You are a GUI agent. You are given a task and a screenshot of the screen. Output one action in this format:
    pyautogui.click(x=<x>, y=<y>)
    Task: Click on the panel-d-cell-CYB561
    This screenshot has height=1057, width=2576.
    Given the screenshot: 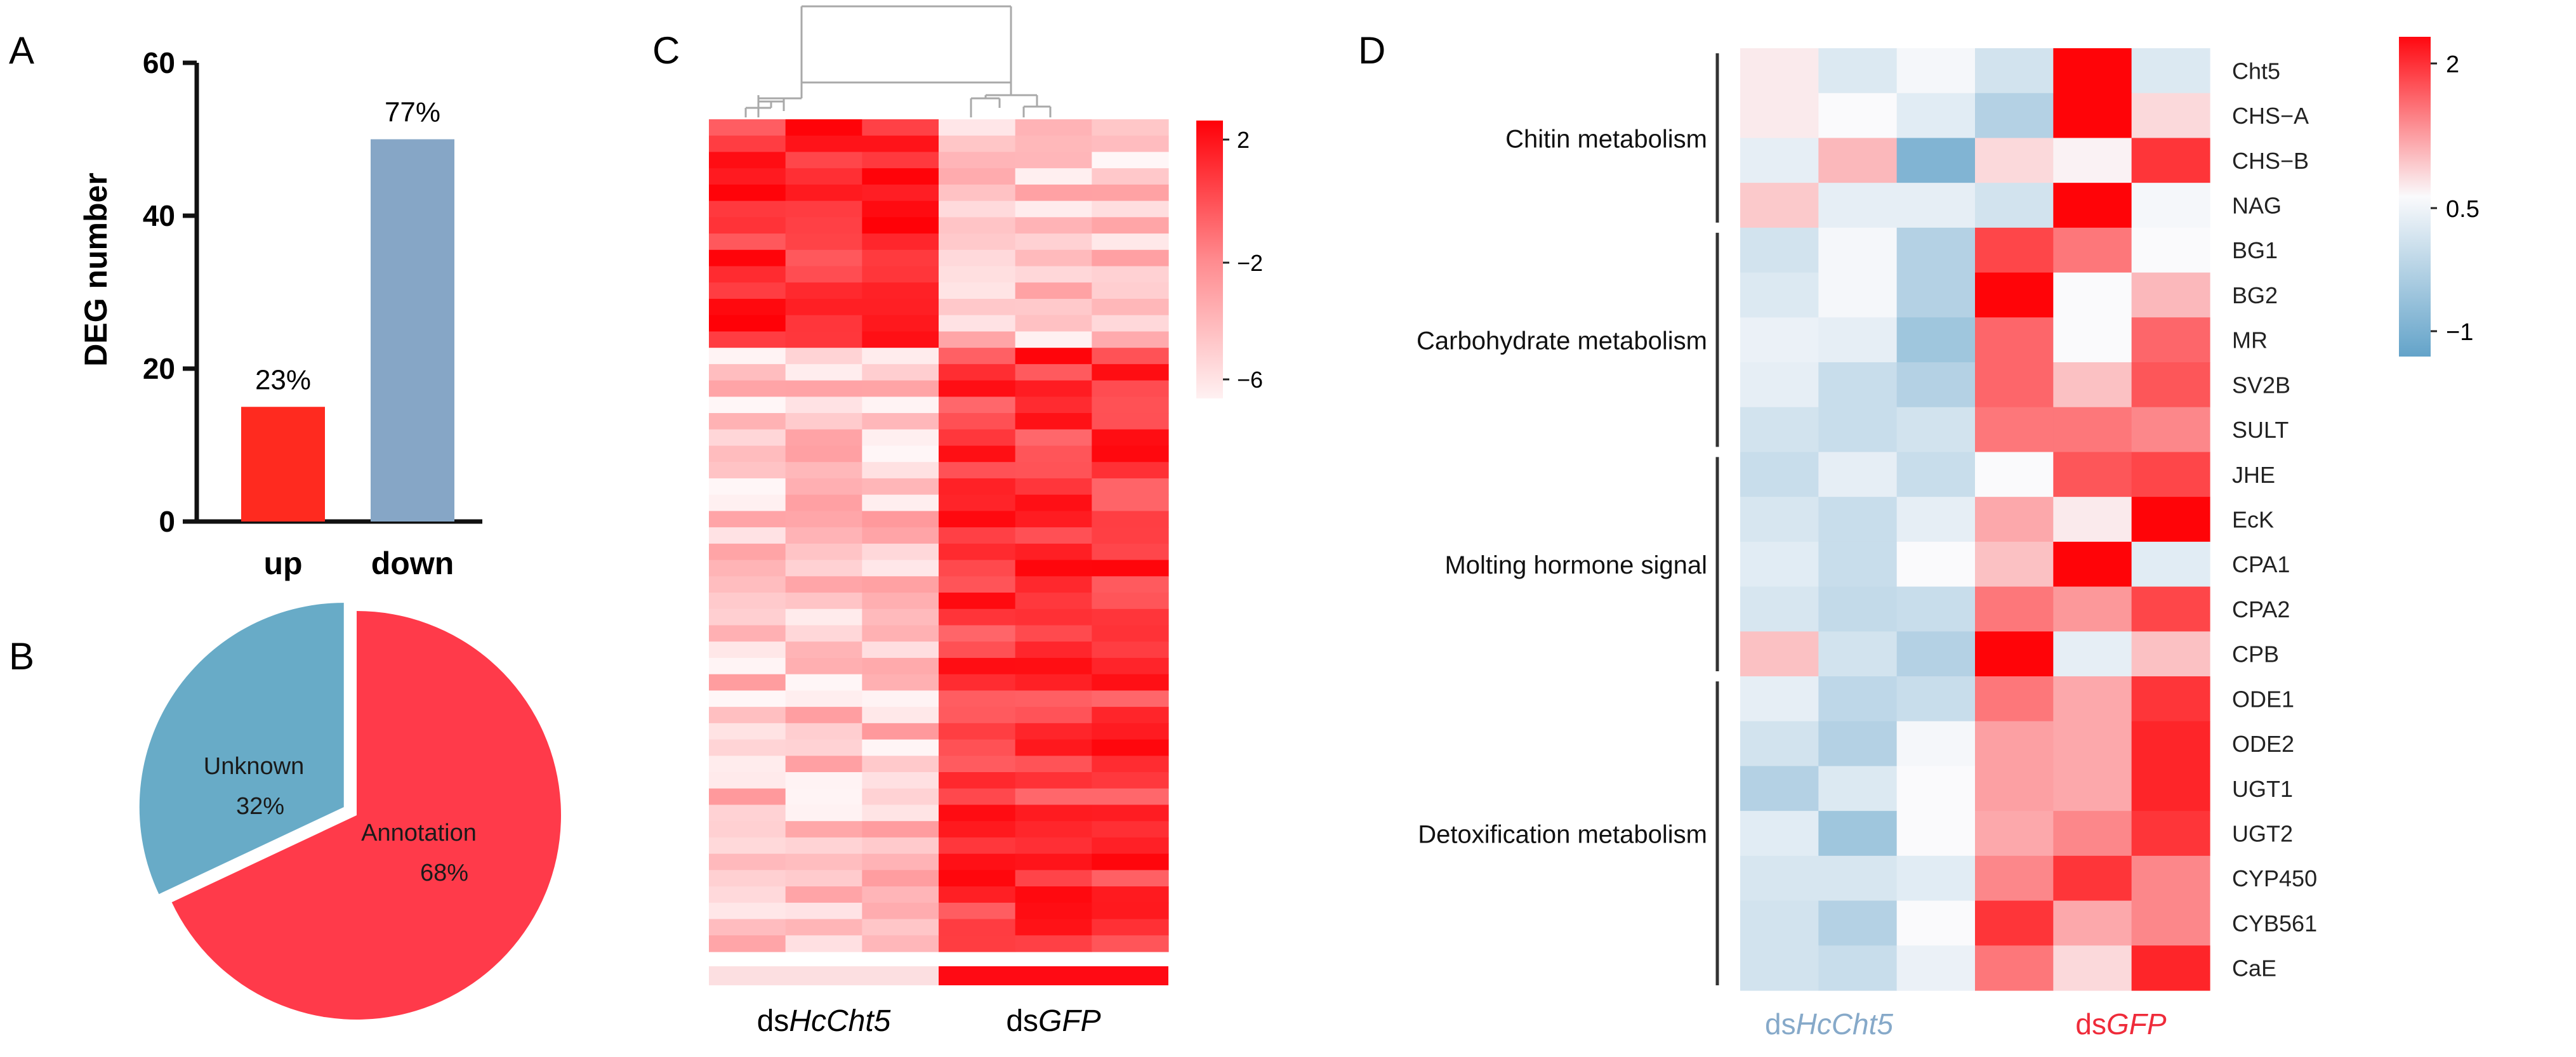 What is the action you would take?
    pyautogui.click(x=1858, y=923)
    